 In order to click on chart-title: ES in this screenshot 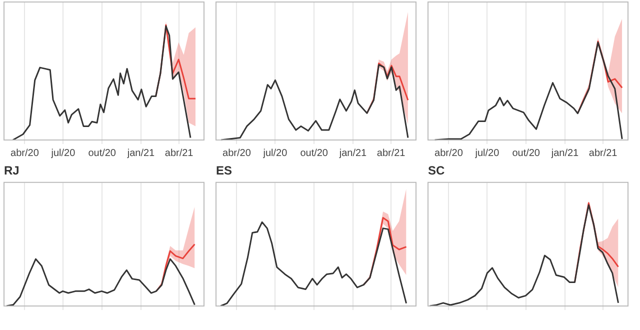, I will do `click(224, 171)`.